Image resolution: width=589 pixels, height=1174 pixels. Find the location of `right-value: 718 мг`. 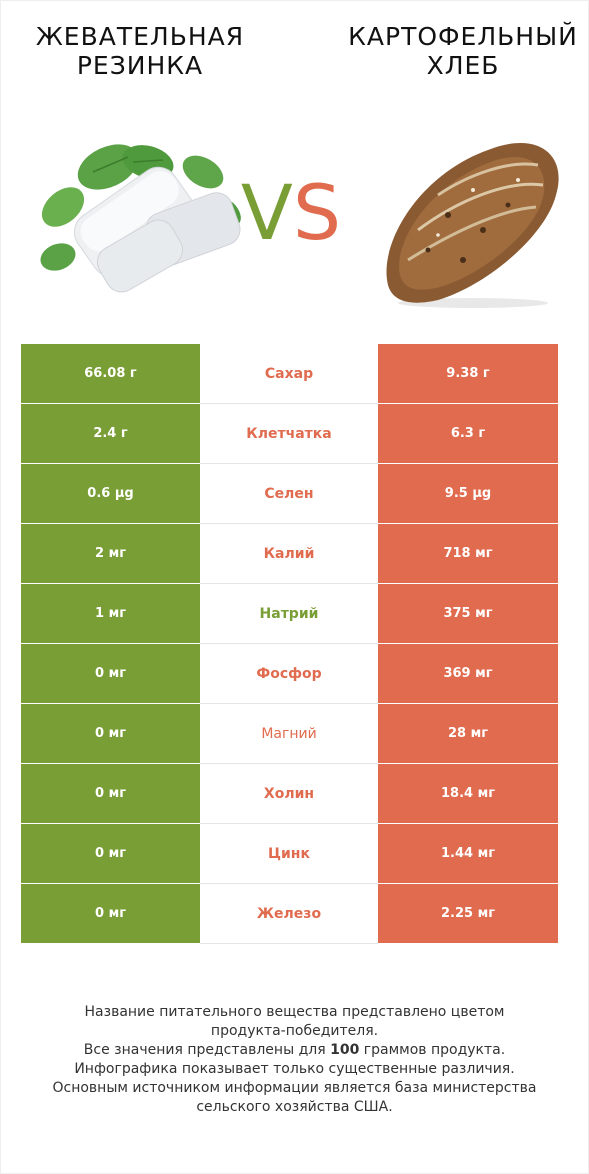

right-value: 718 мг is located at coordinates (468, 554).